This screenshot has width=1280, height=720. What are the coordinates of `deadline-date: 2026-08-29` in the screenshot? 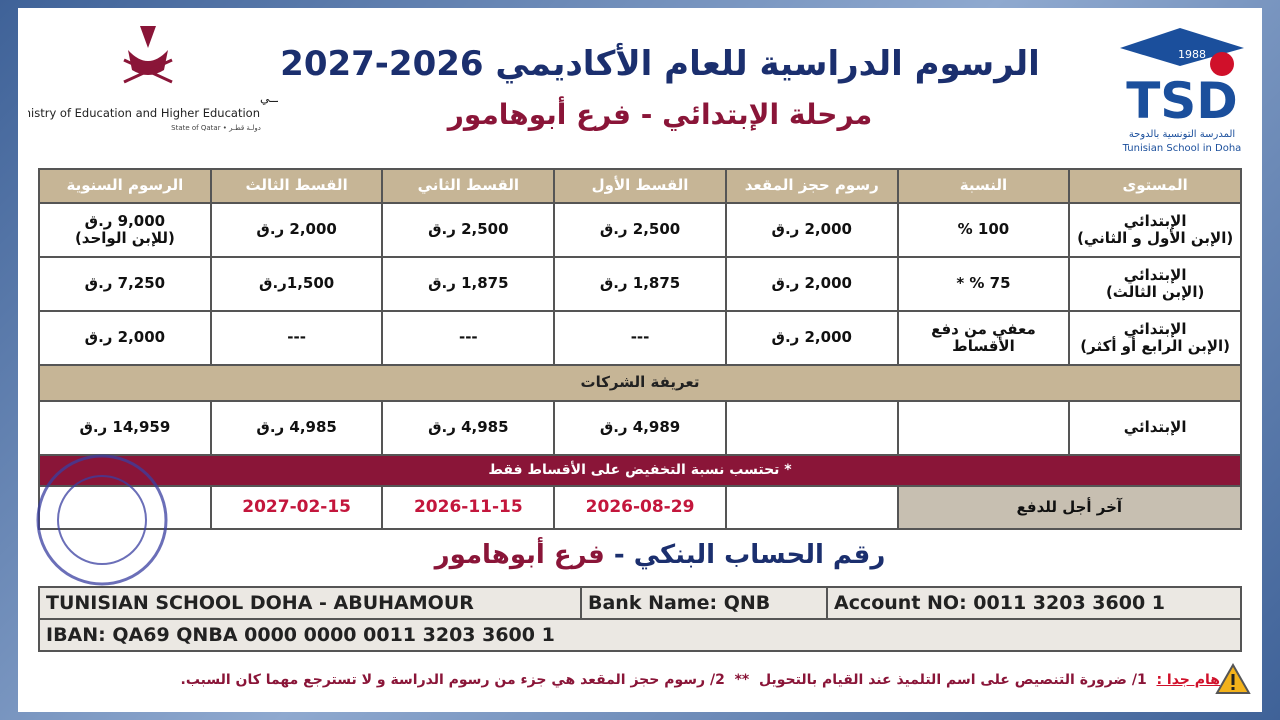 It's located at (640, 507).